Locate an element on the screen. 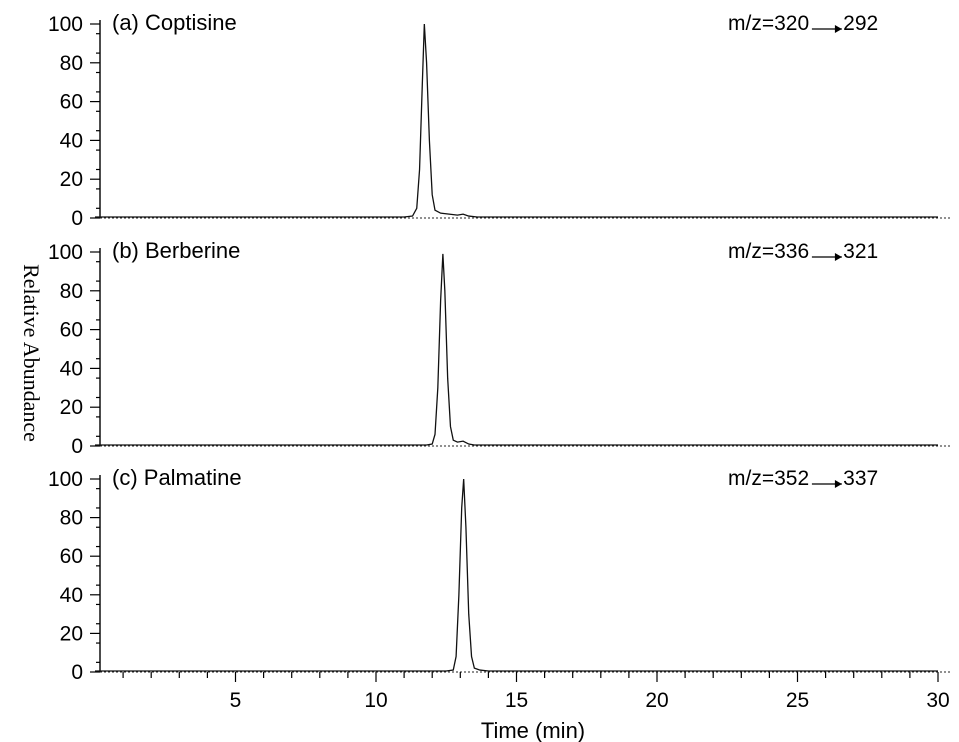 This screenshot has width=959, height=742. panel-label: (a) Coptisine is located at coordinates (174, 22).